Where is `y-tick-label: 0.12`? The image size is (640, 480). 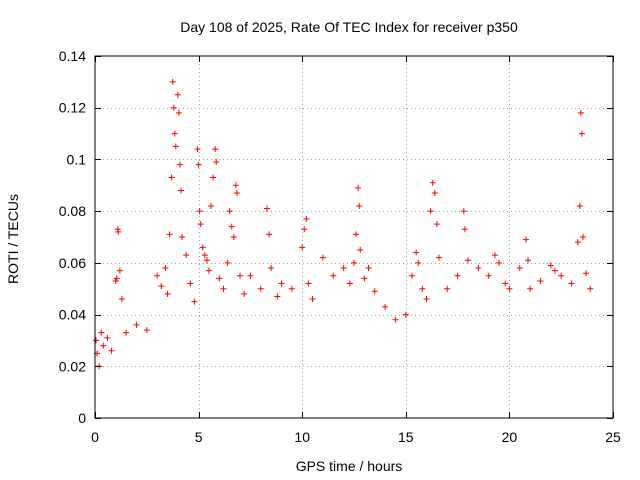 y-tick-label: 0.12 is located at coordinates (72, 108).